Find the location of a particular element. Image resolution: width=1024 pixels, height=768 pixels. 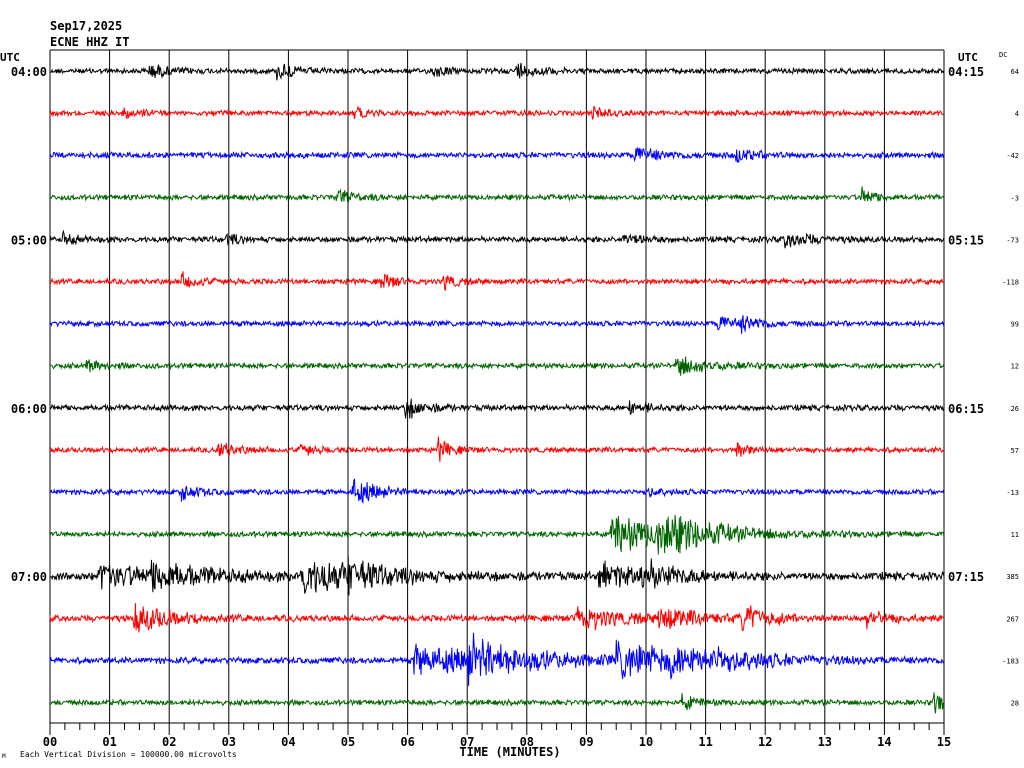

dc-value: 385 is located at coordinates (1012, 577).